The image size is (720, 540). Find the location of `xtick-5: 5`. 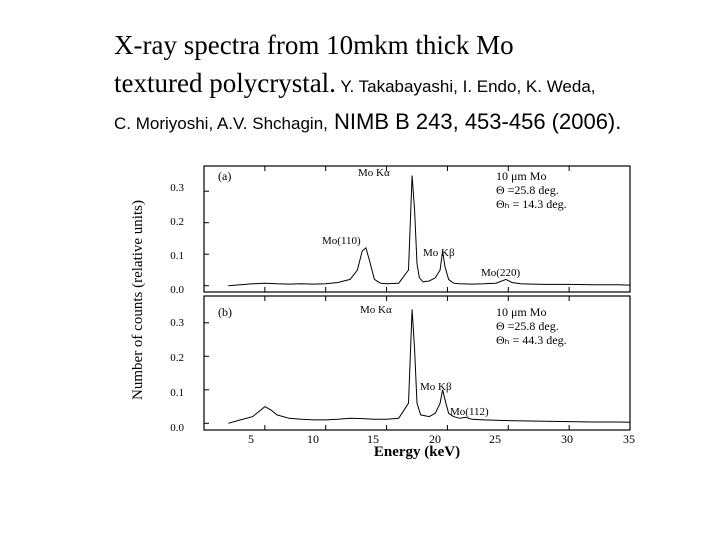

xtick-5: 5 is located at coordinates (251, 439).